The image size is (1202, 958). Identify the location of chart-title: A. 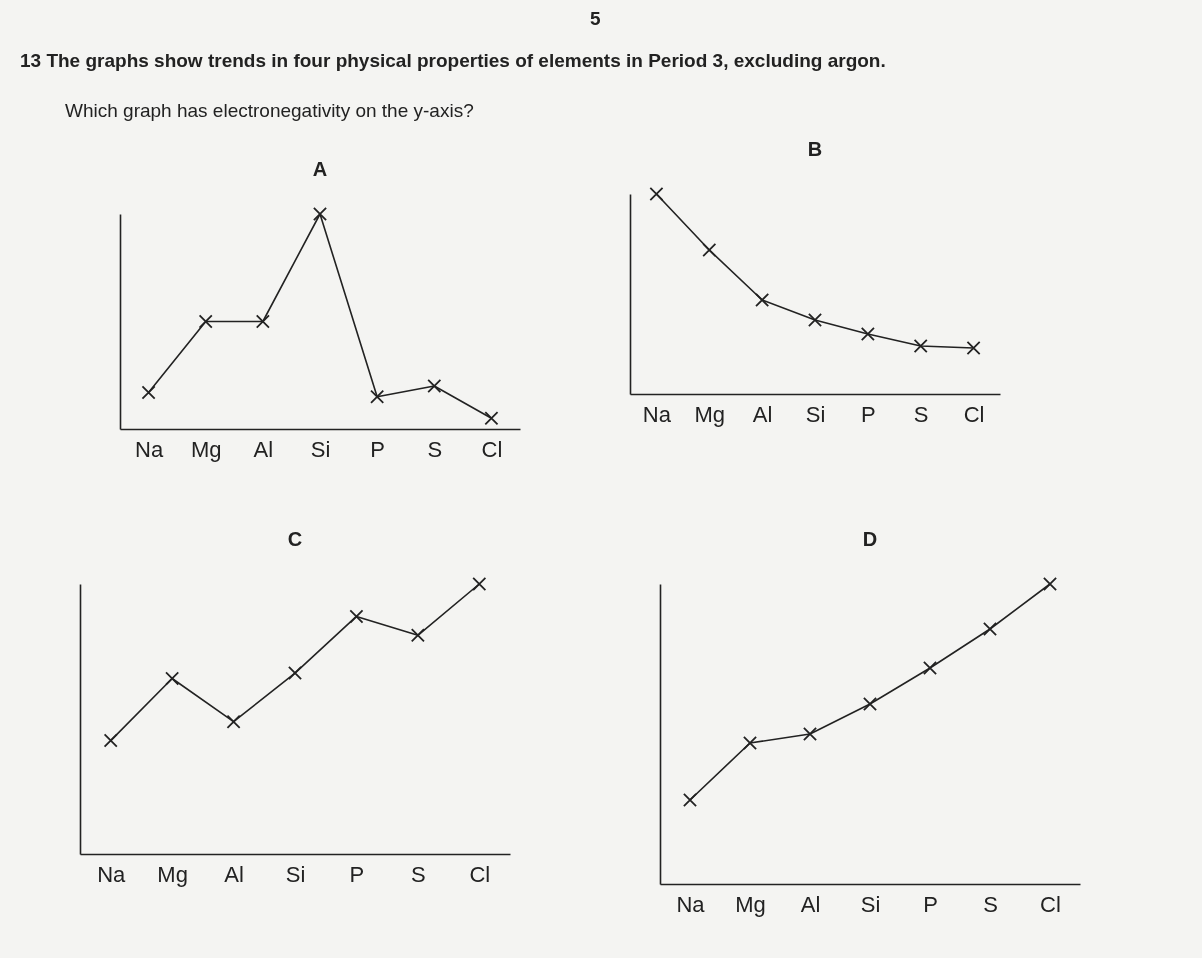
(320, 169).